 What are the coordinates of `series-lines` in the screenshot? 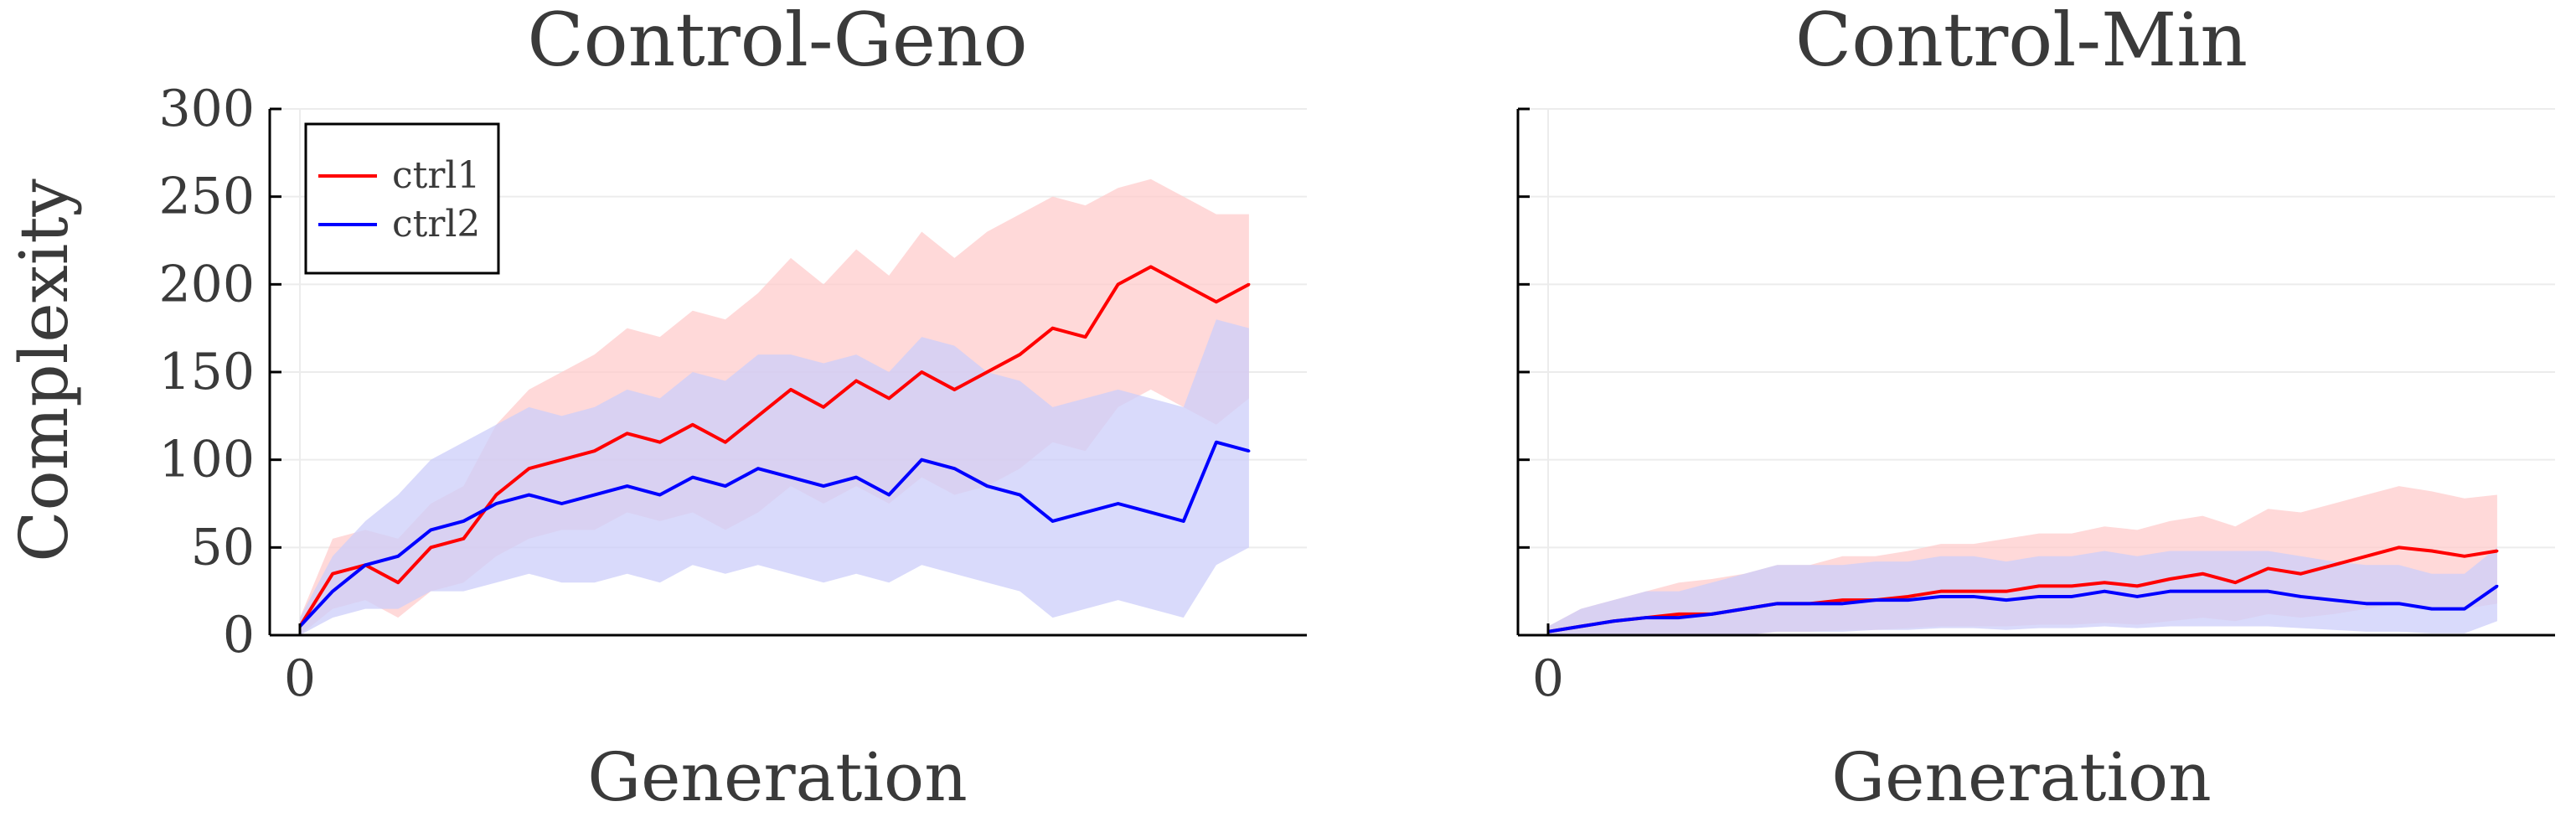 It's located at (2022, 589).